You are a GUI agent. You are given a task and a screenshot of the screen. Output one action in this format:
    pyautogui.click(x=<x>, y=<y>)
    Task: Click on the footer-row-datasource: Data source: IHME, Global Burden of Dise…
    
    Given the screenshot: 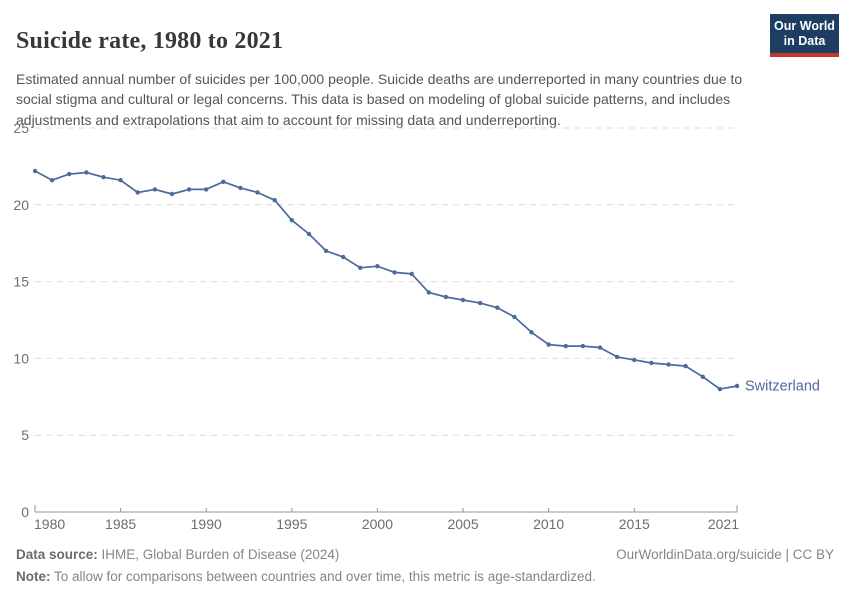 What is the action you would take?
    pyautogui.click(x=425, y=554)
    